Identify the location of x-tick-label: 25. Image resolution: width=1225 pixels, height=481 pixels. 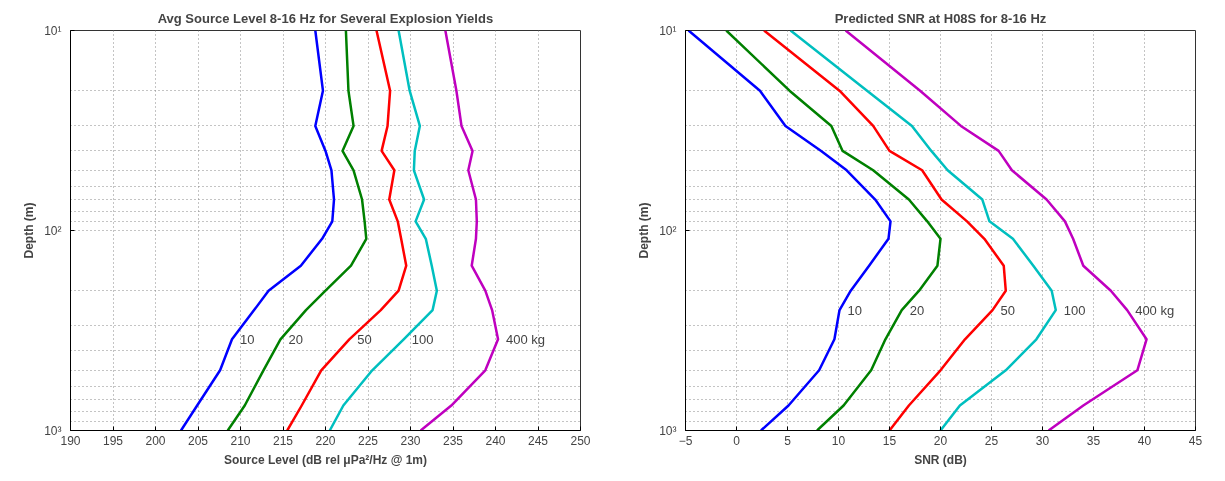
(991, 440).